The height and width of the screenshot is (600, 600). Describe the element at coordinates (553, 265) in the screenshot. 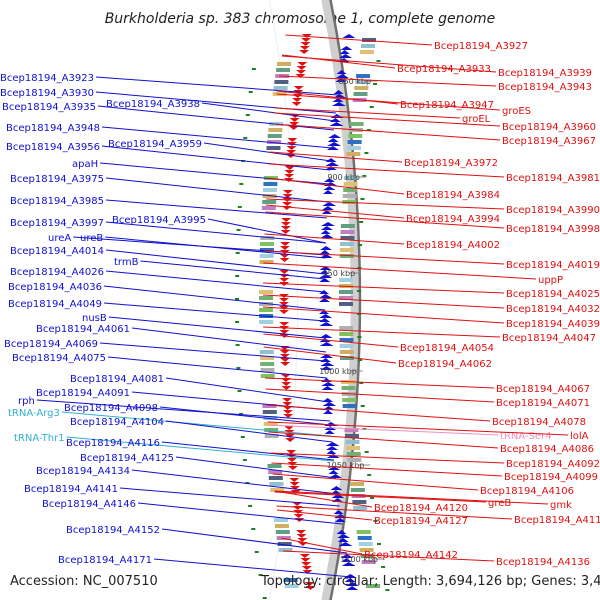

I see `gene-label-right: Bcep18194_A4019` at that location.